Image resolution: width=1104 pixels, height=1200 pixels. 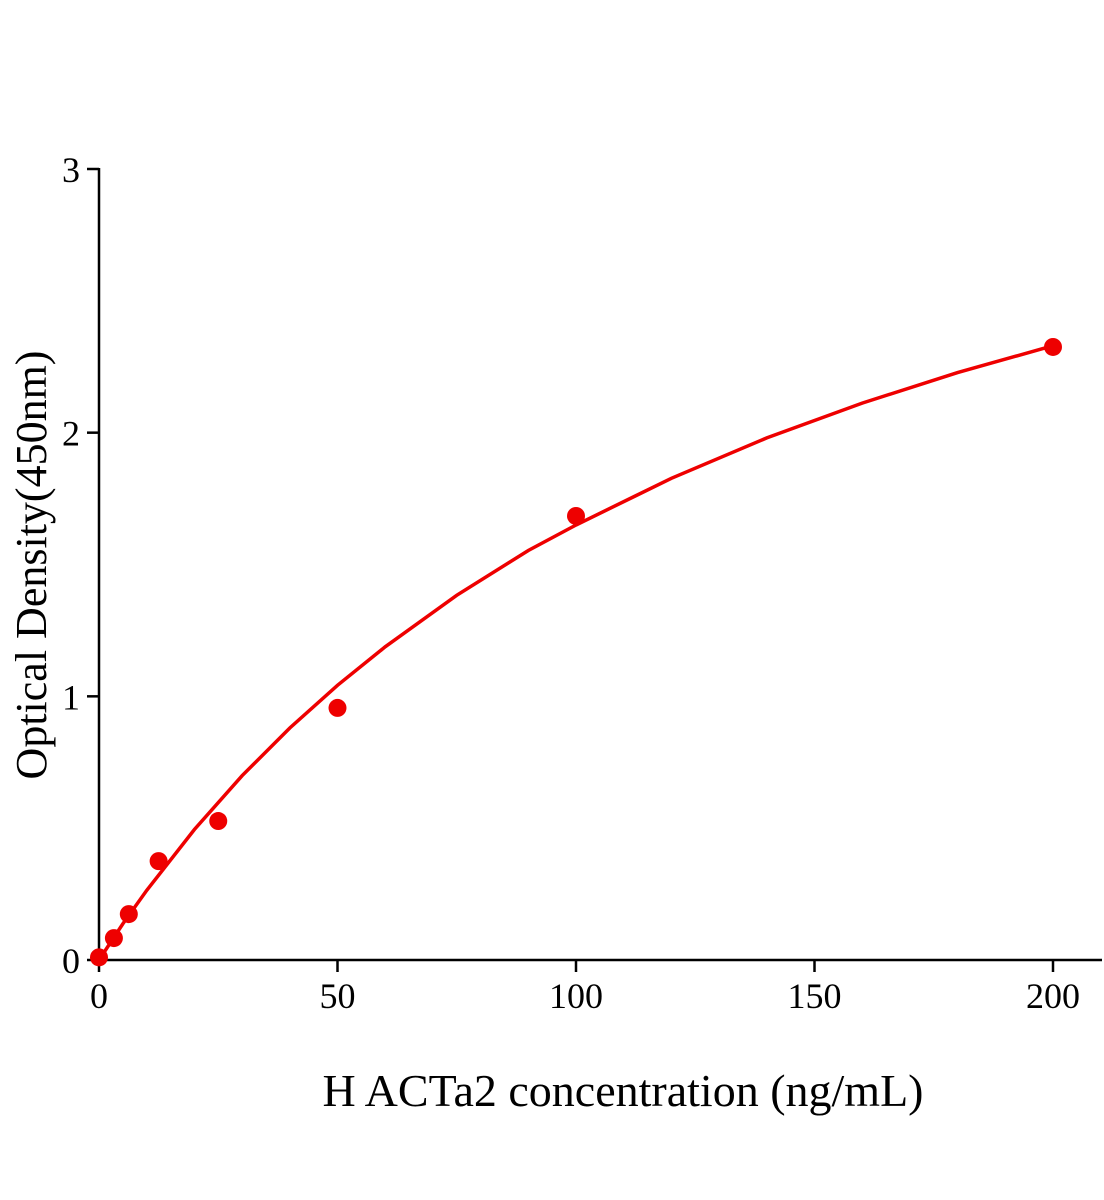 What do you see at coordinates (71, 697) in the screenshot?
I see `y-tick-label: 1` at bounding box center [71, 697].